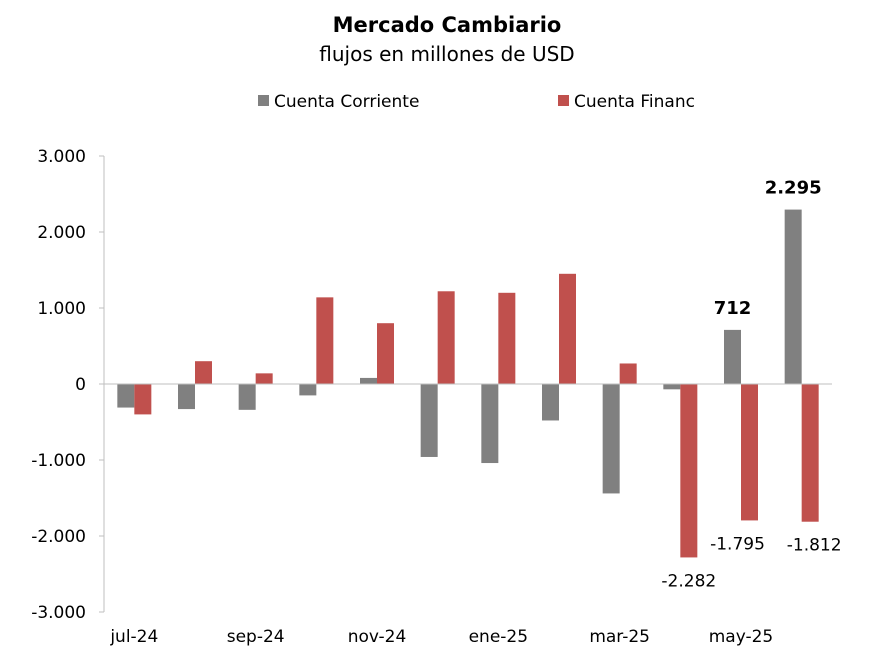 The width and height of the screenshot is (886, 669). Describe the element at coordinates (447, 25) in the screenshot. I see `chart-title: Mercado Cambiario` at that location.